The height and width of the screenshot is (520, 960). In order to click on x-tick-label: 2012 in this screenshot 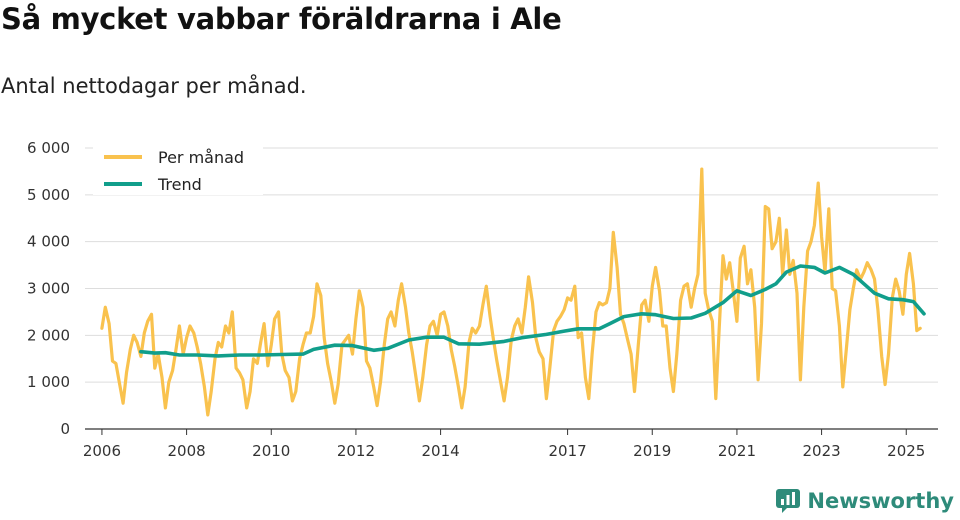, I will do `click(356, 451)`.